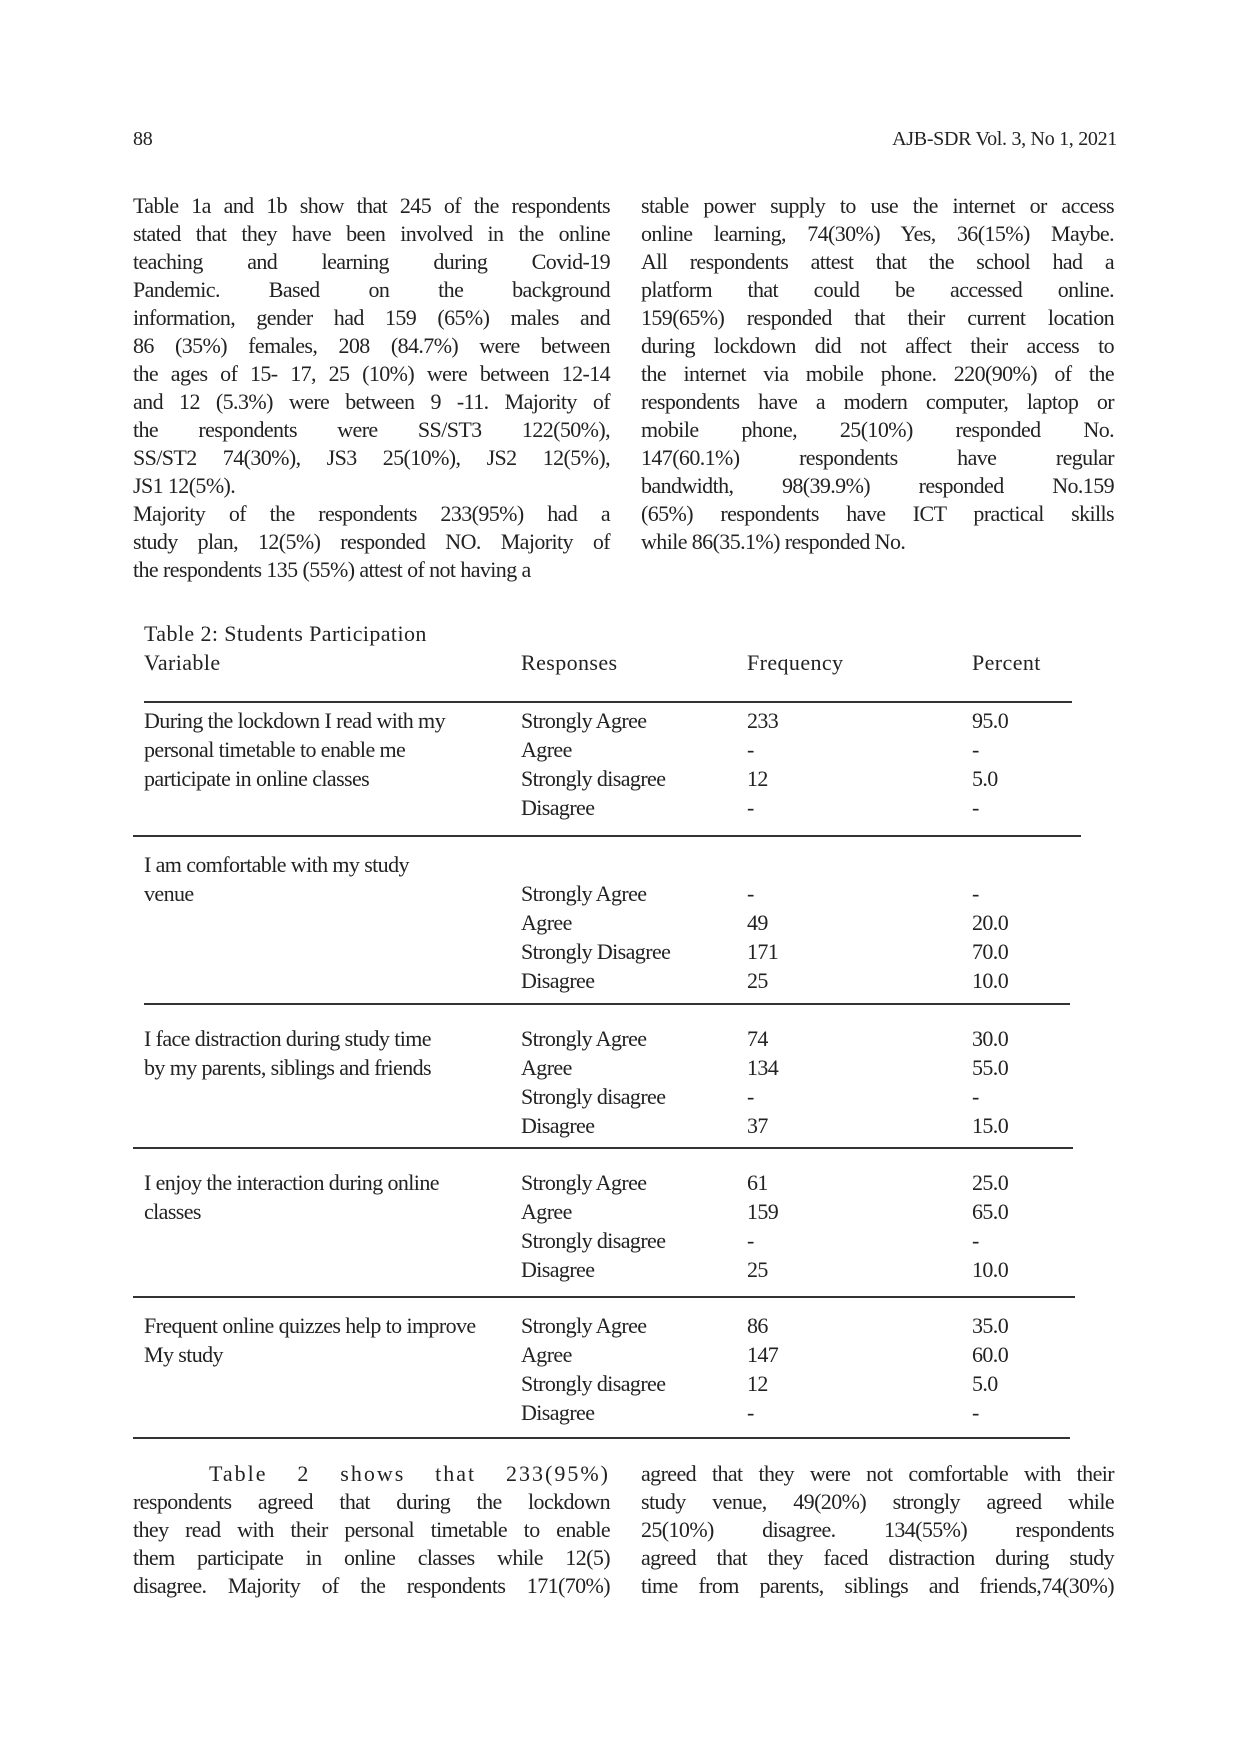 The image size is (1241, 1754). I want to click on journal-header: AJB-SDR Vol. 3, No 1, 2021, so click(1004, 139).